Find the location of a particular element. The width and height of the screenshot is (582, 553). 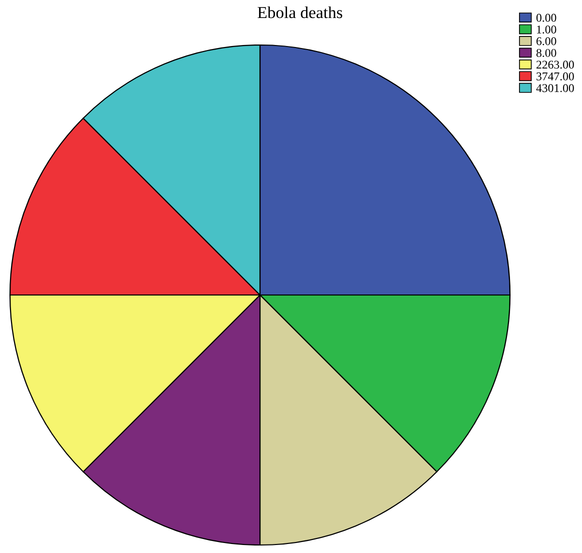

legend-label: 3747.00 is located at coordinates (555, 76).